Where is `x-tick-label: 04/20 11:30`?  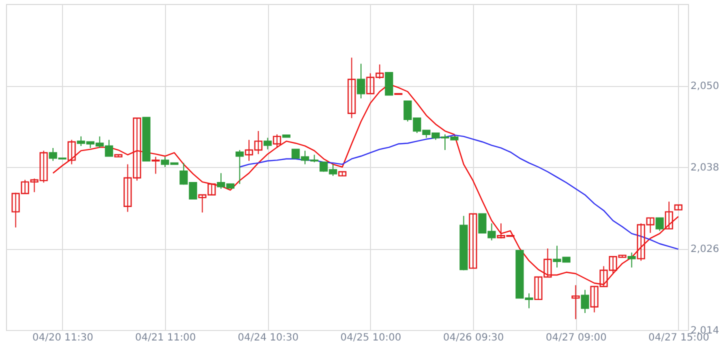
x-tick-label: 04/20 11:30 is located at coordinates (63, 338).